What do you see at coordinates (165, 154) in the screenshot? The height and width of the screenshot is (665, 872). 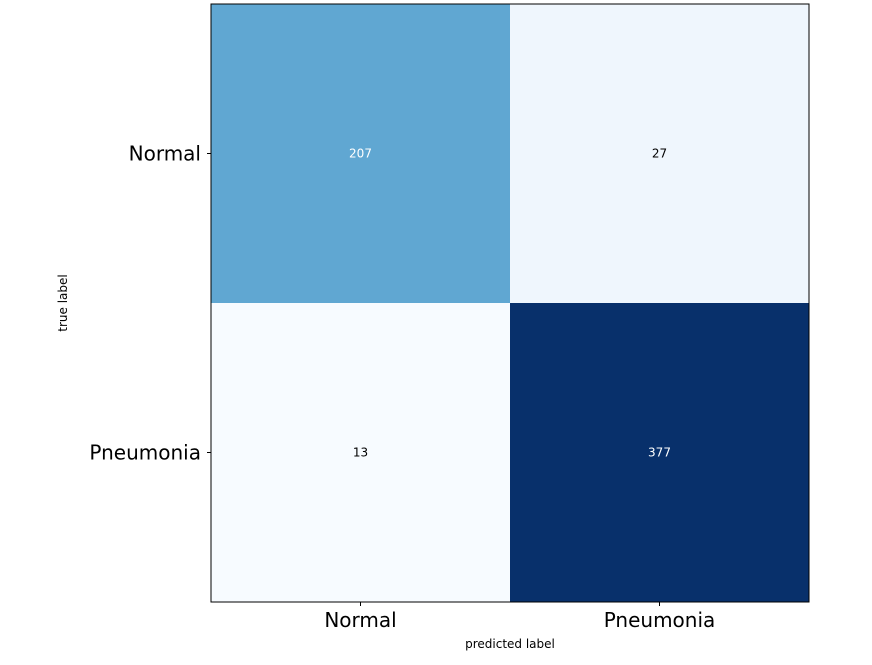 I see `y-tick-label-0: Normal` at bounding box center [165, 154].